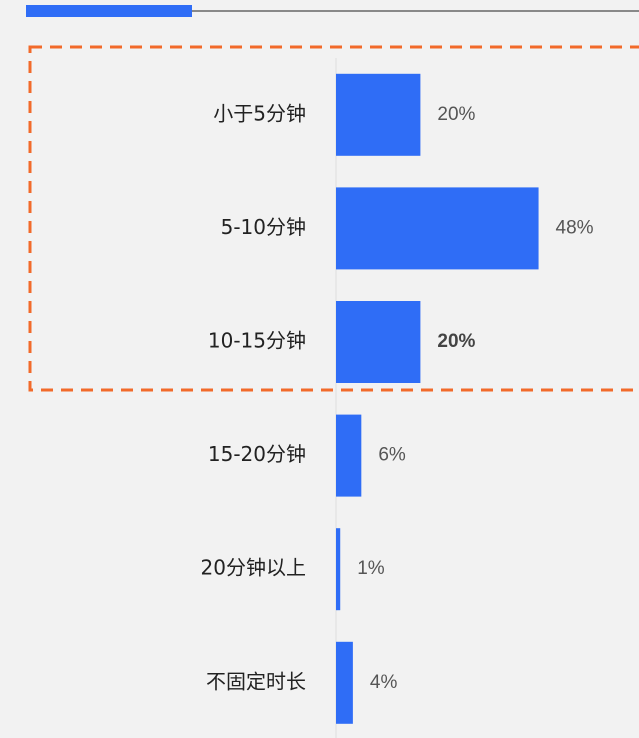 This screenshot has height=738, width=639. What do you see at coordinates (392, 455) in the screenshot?
I see `value-label: 6%` at bounding box center [392, 455].